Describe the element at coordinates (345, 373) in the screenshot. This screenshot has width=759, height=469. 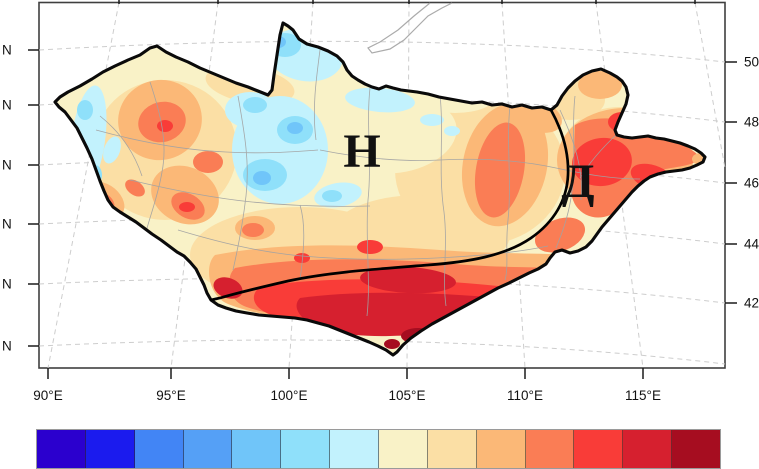
I see `bottom-ticks` at that location.